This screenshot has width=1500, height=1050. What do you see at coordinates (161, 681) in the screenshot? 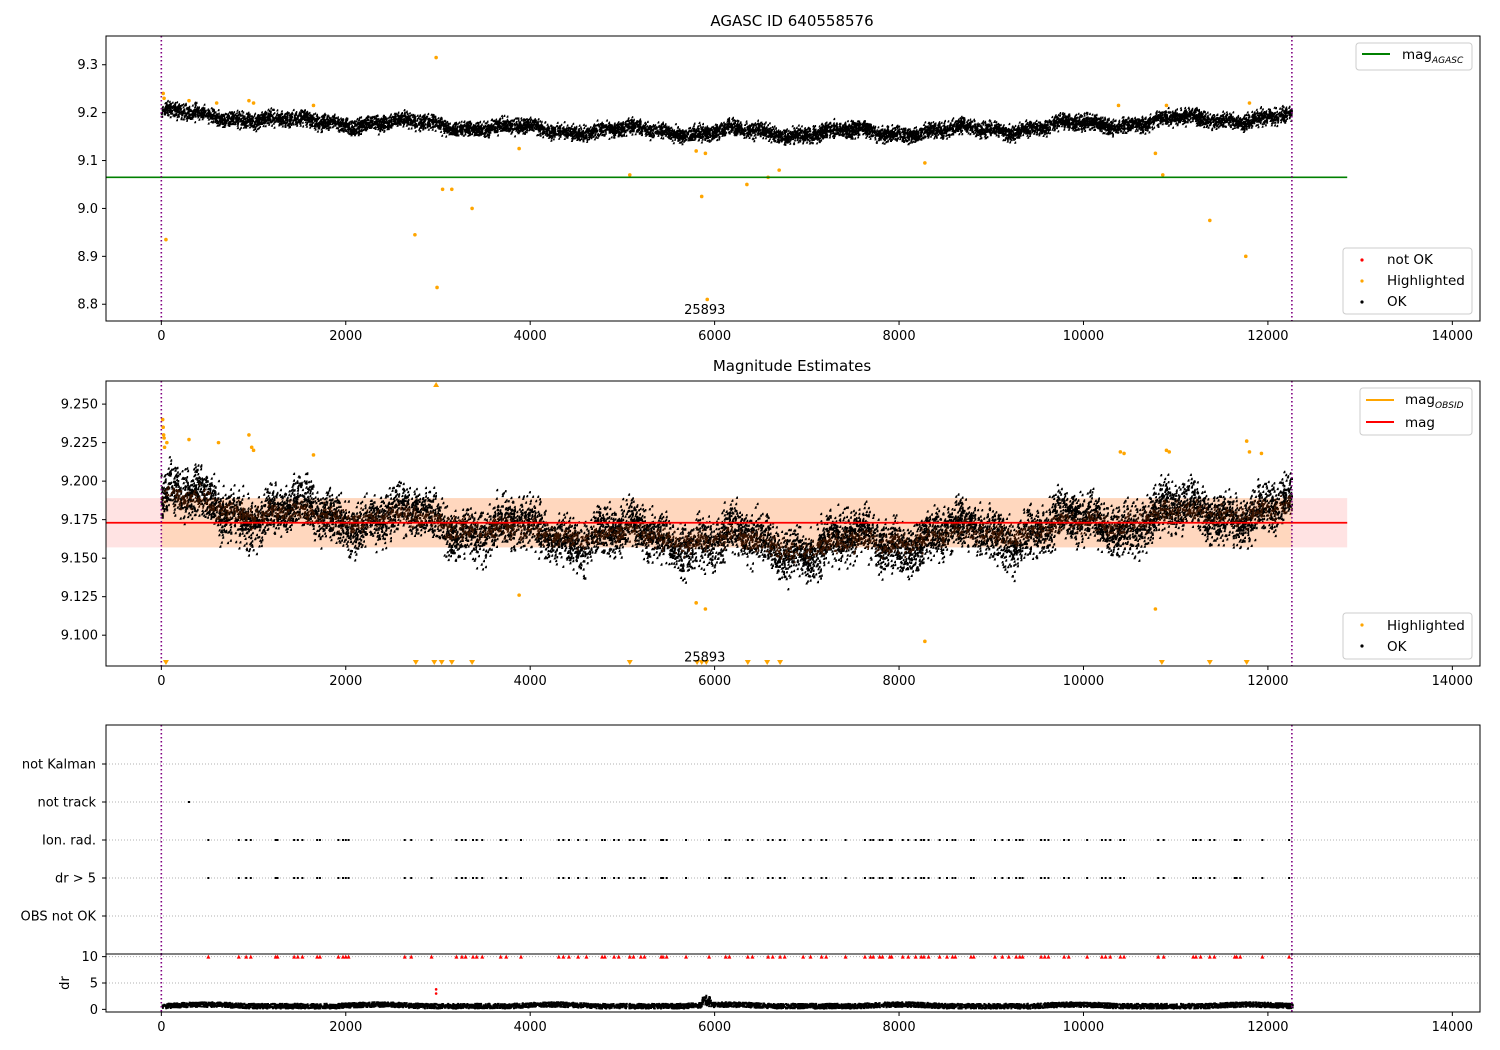
I see `p2-xtick-label: 0` at bounding box center [161, 681].